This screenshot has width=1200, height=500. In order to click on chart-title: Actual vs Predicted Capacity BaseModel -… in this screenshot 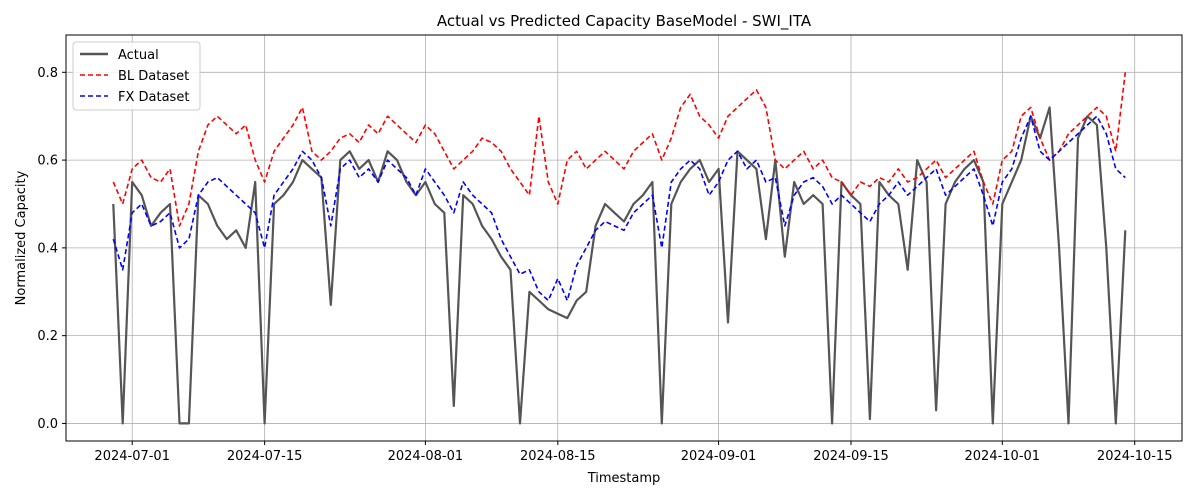, I will do `click(624, 21)`.